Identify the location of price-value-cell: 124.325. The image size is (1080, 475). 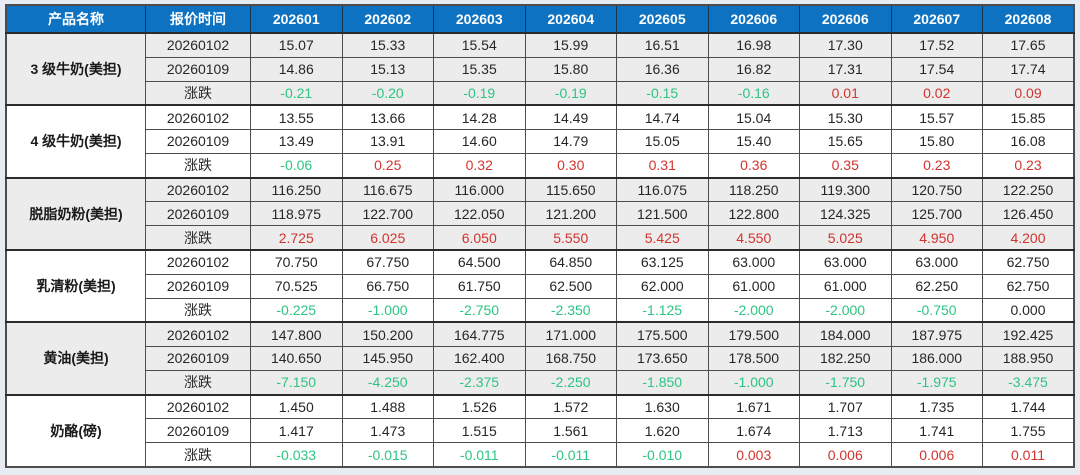
(845, 214).